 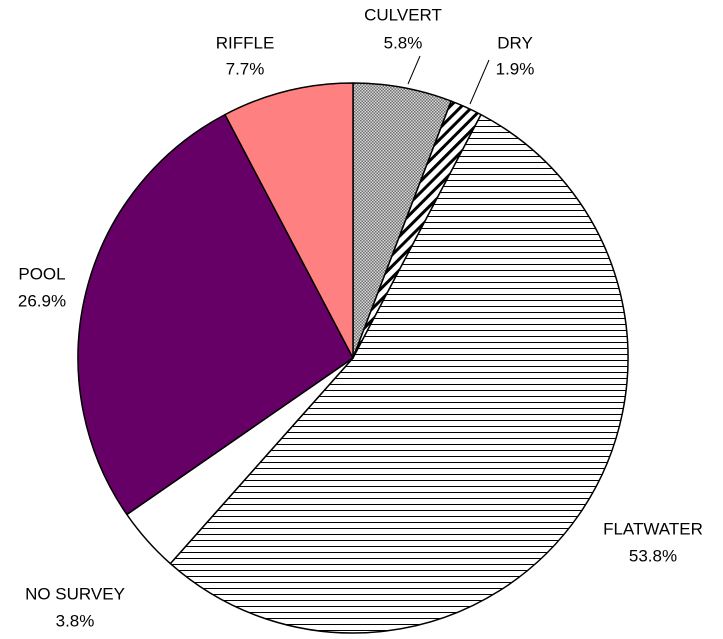 I want to click on slice-label: FLATWATER, so click(x=653, y=528).